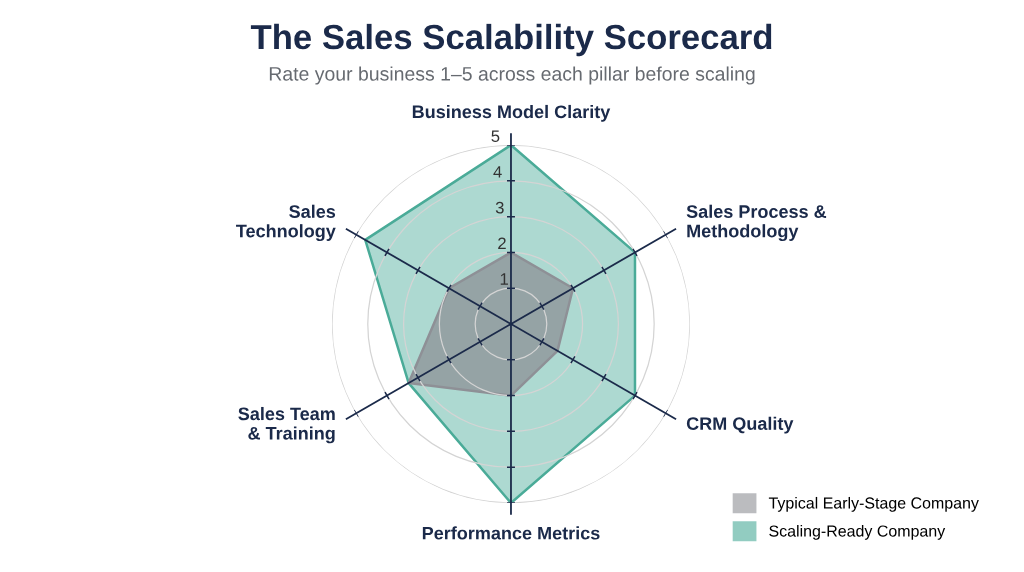  Describe the element at coordinates (511, 113) in the screenshot. I see `spoke-label: Business Model Clarity` at that location.